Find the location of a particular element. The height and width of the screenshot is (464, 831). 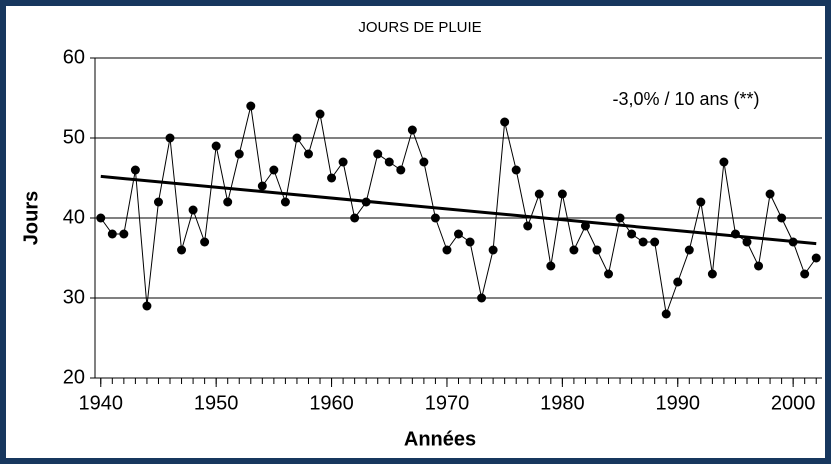

x-tick-label: 1950 is located at coordinates (216, 403).